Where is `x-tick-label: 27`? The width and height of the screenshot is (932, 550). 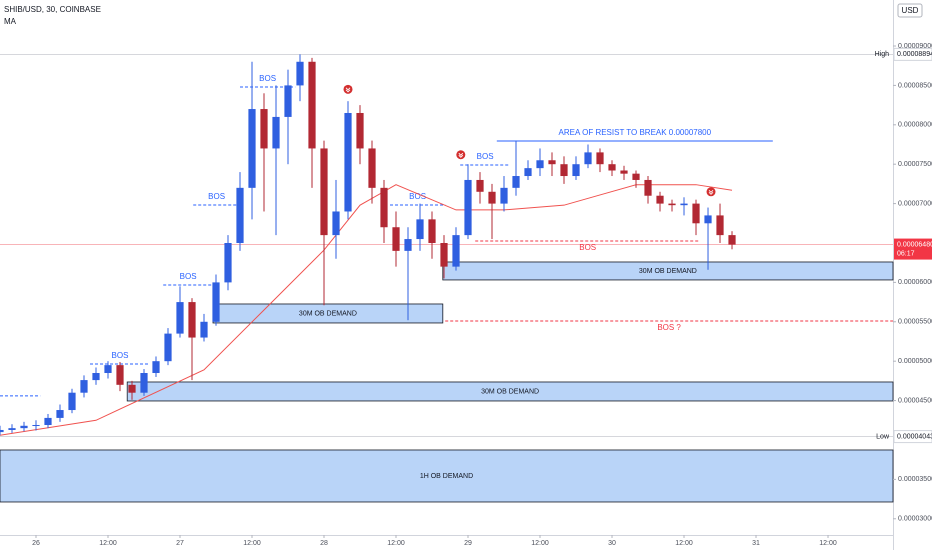
x-tick-label: 27 is located at coordinates (180, 543).